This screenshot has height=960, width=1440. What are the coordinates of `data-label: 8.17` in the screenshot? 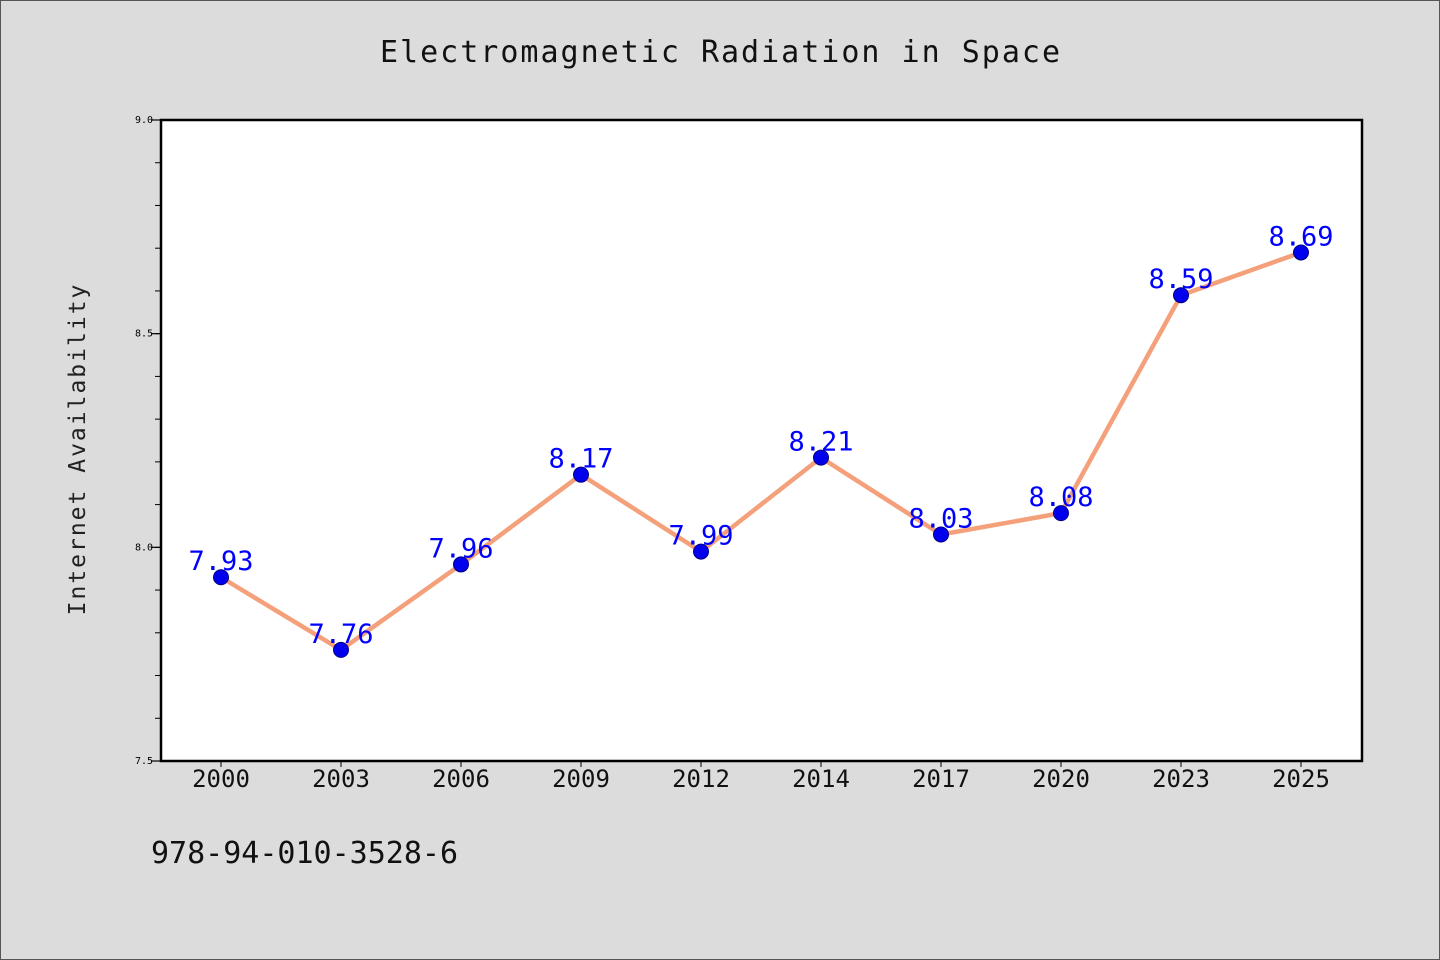 It's located at (580, 459).